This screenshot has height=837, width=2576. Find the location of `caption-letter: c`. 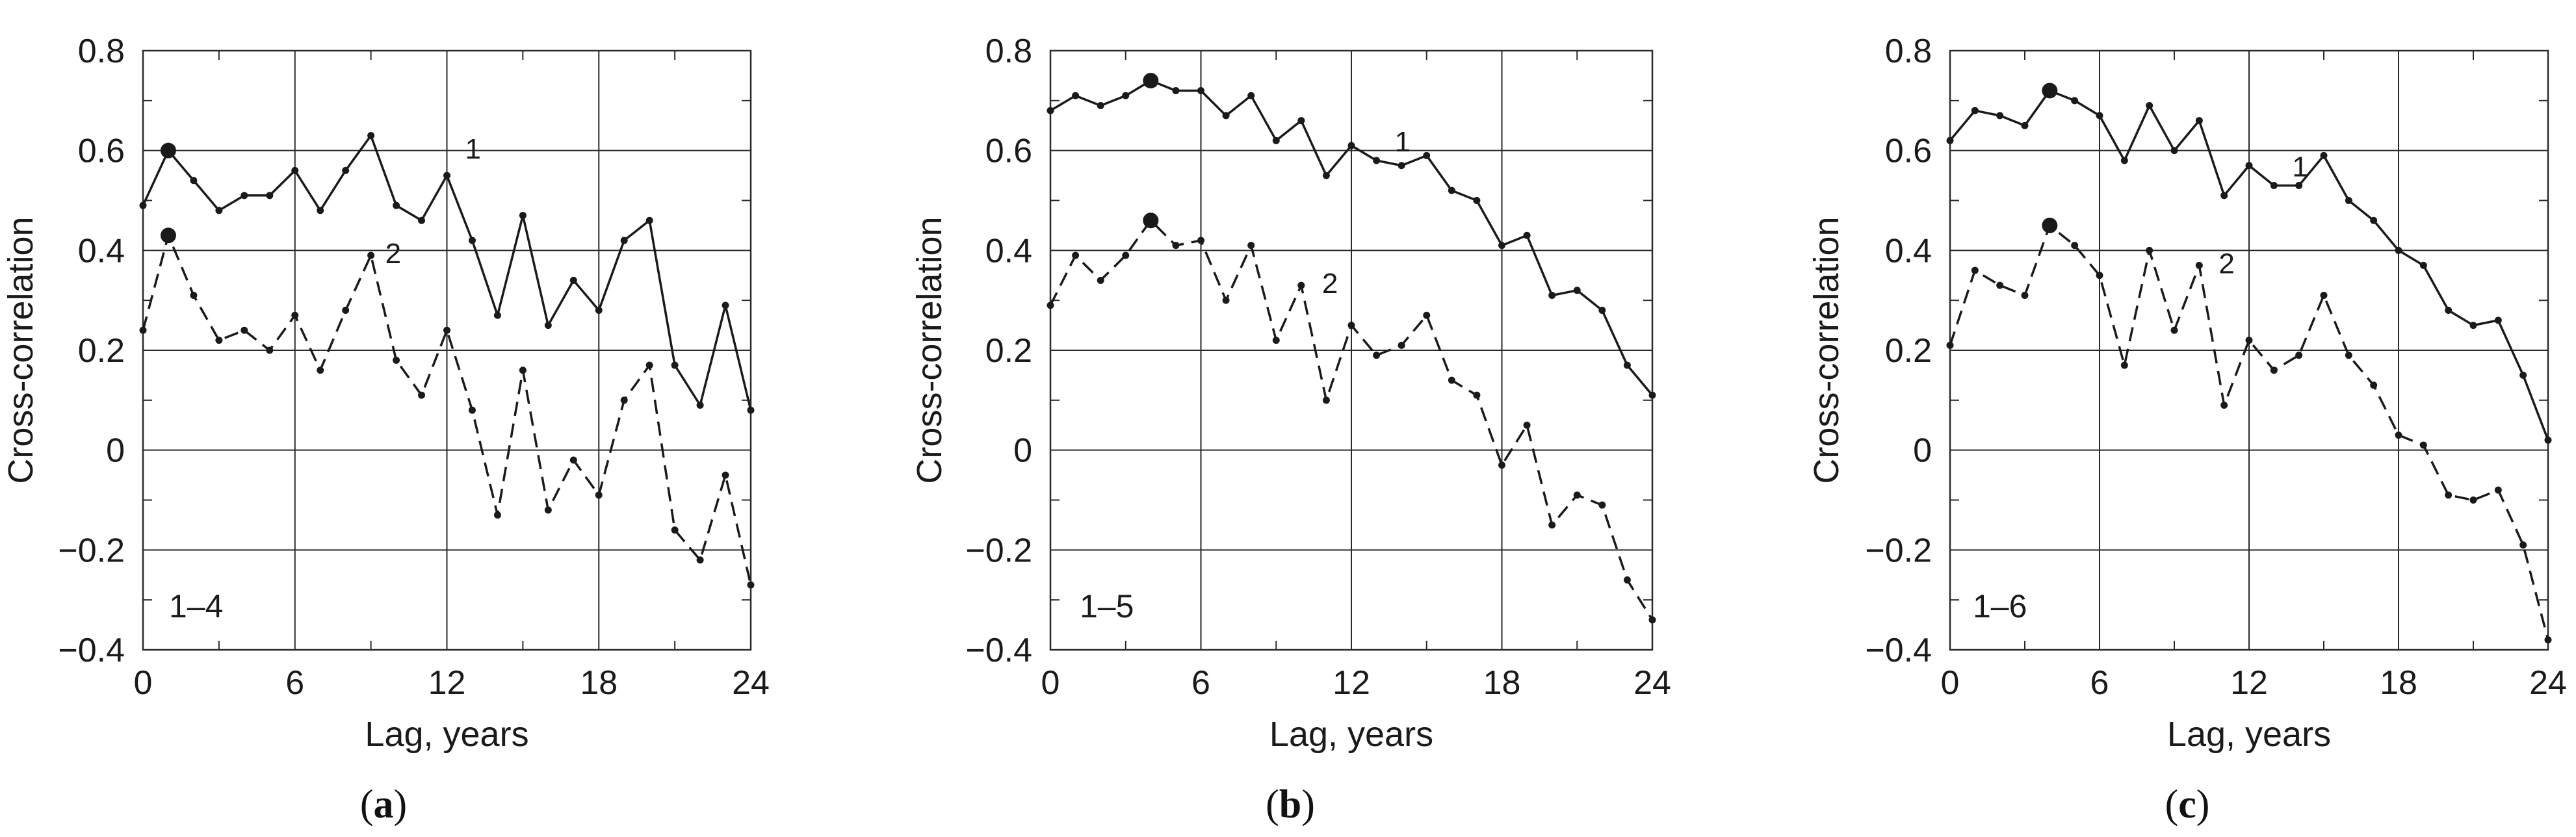

caption-letter: c is located at coordinates (2187, 804).